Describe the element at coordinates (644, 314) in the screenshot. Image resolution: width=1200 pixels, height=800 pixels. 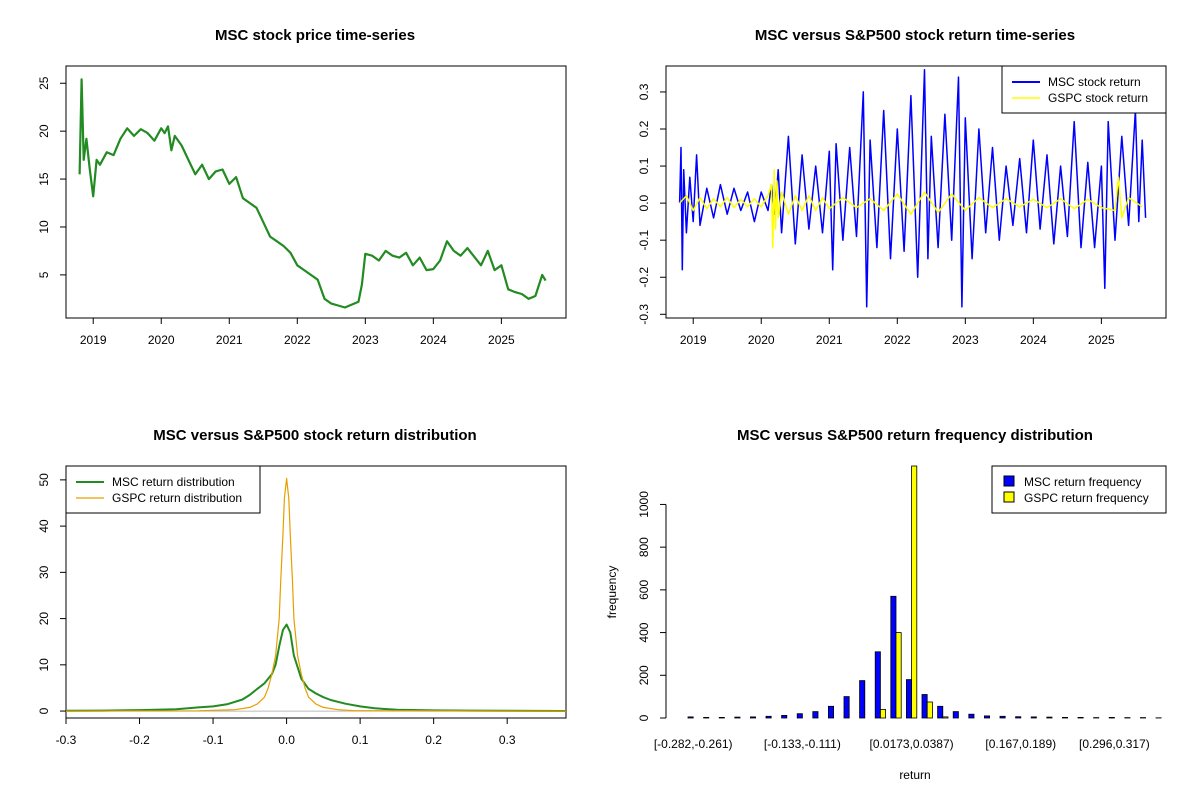
I see `returns-y-tick-label: -0.3` at that location.